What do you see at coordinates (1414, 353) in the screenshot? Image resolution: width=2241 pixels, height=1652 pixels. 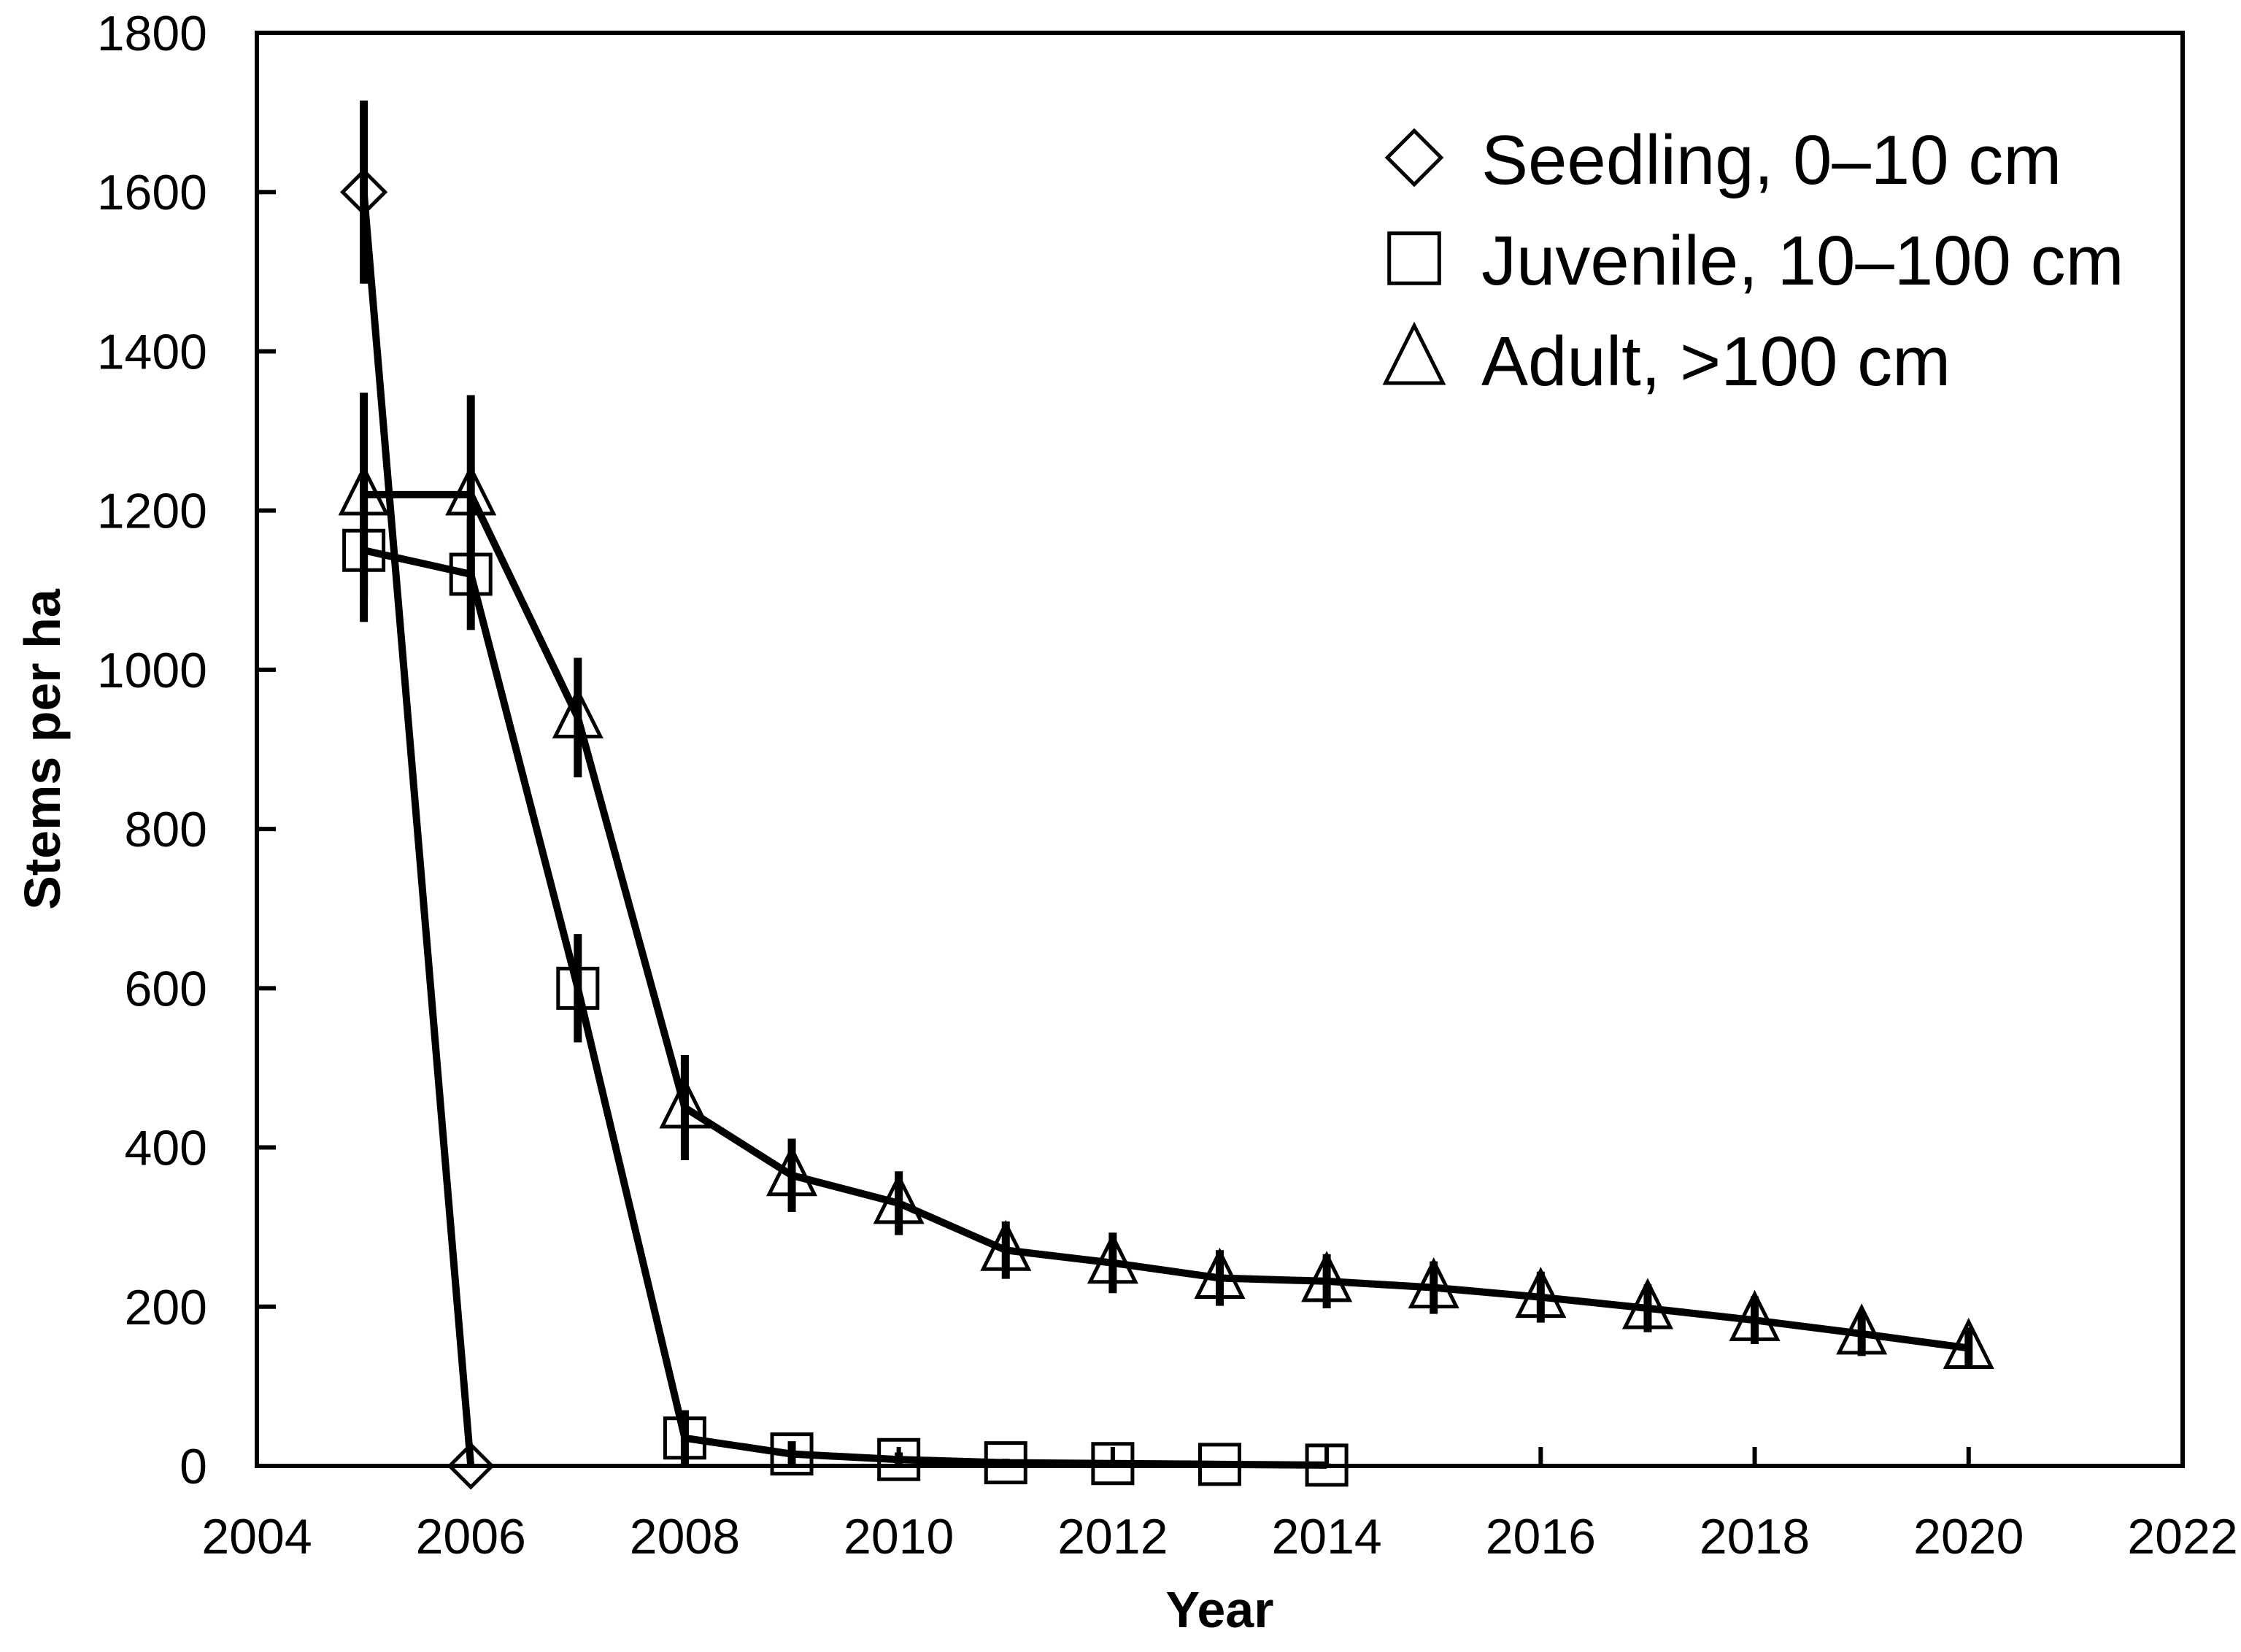 I see `legend-triangle-icon` at bounding box center [1414, 353].